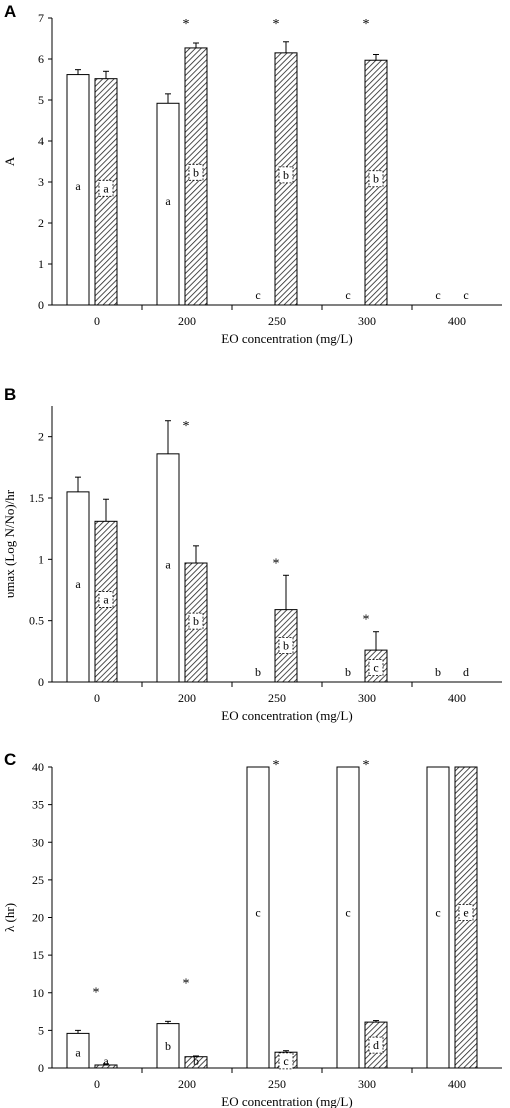 This screenshot has height=1108, width=510. What do you see at coordinates (41, 223) in the screenshot?
I see `y-tick-label: 2` at bounding box center [41, 223].